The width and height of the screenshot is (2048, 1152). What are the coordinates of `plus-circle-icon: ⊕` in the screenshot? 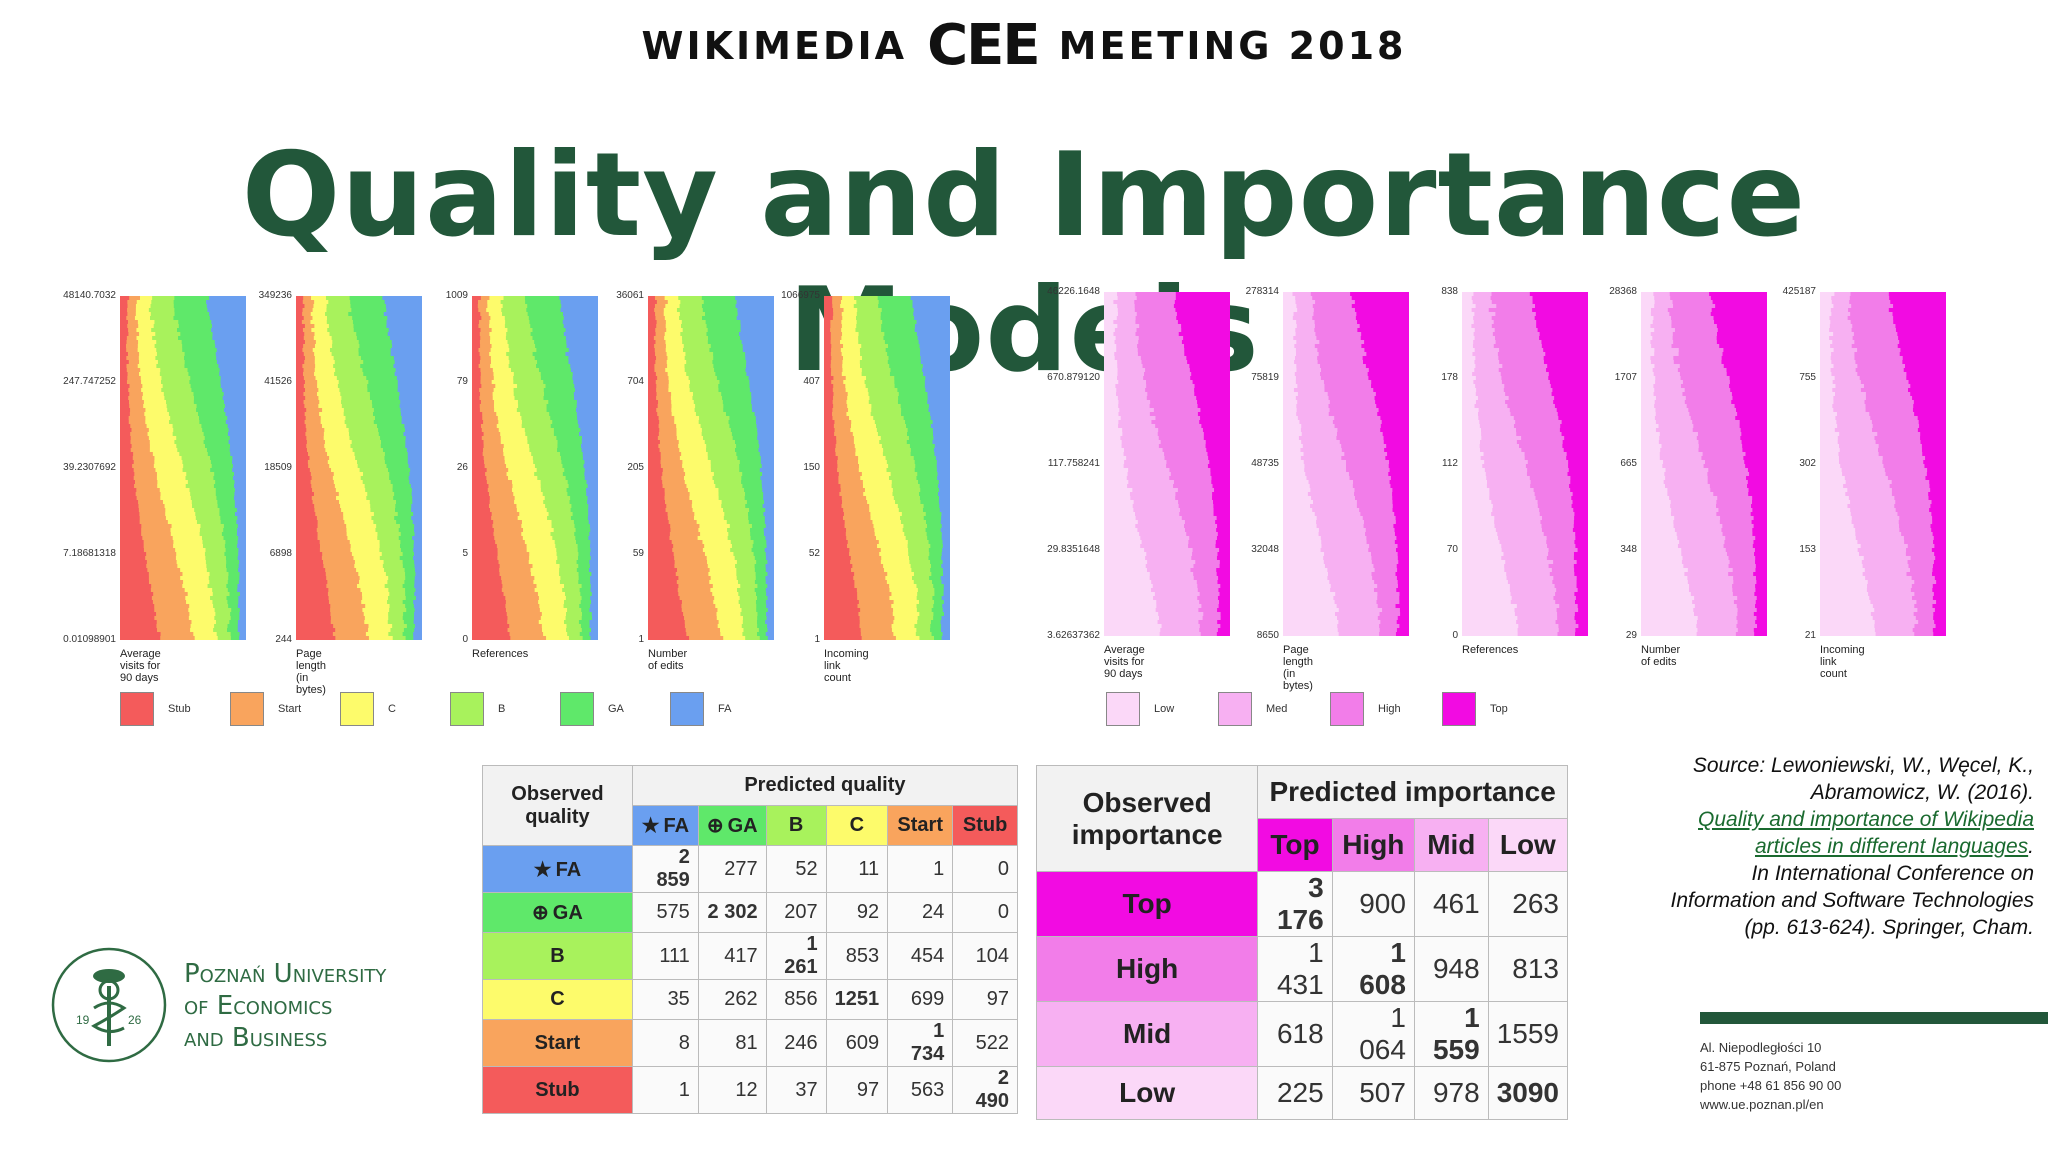 It's located at (540, 913).